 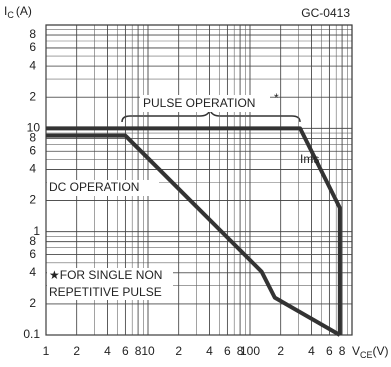 I want to click on y-axis-main: I, so click(x=5, y=11).